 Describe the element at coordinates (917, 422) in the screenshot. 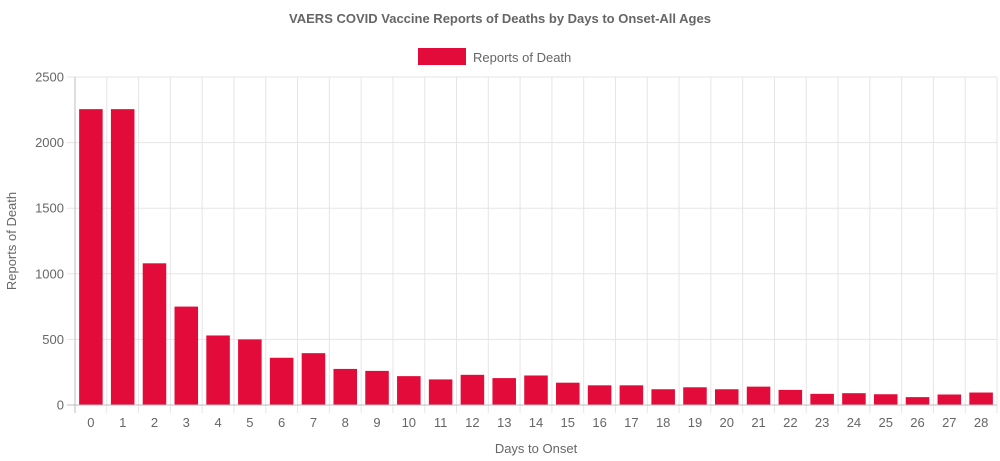

I see `x-tick-label: 26` at that location.